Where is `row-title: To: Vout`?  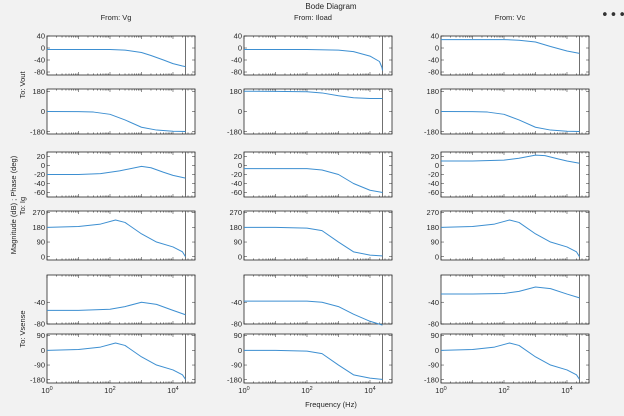 row-title: To: Vout is located at coordinates (22, 85).